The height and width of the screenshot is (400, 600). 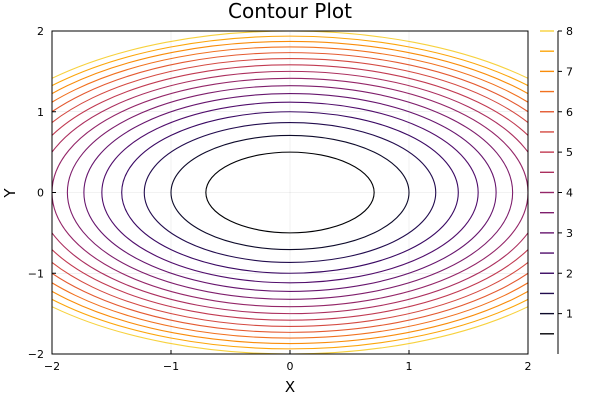 I want to click on x-tick-label: 0, so click(x=290, y=366).